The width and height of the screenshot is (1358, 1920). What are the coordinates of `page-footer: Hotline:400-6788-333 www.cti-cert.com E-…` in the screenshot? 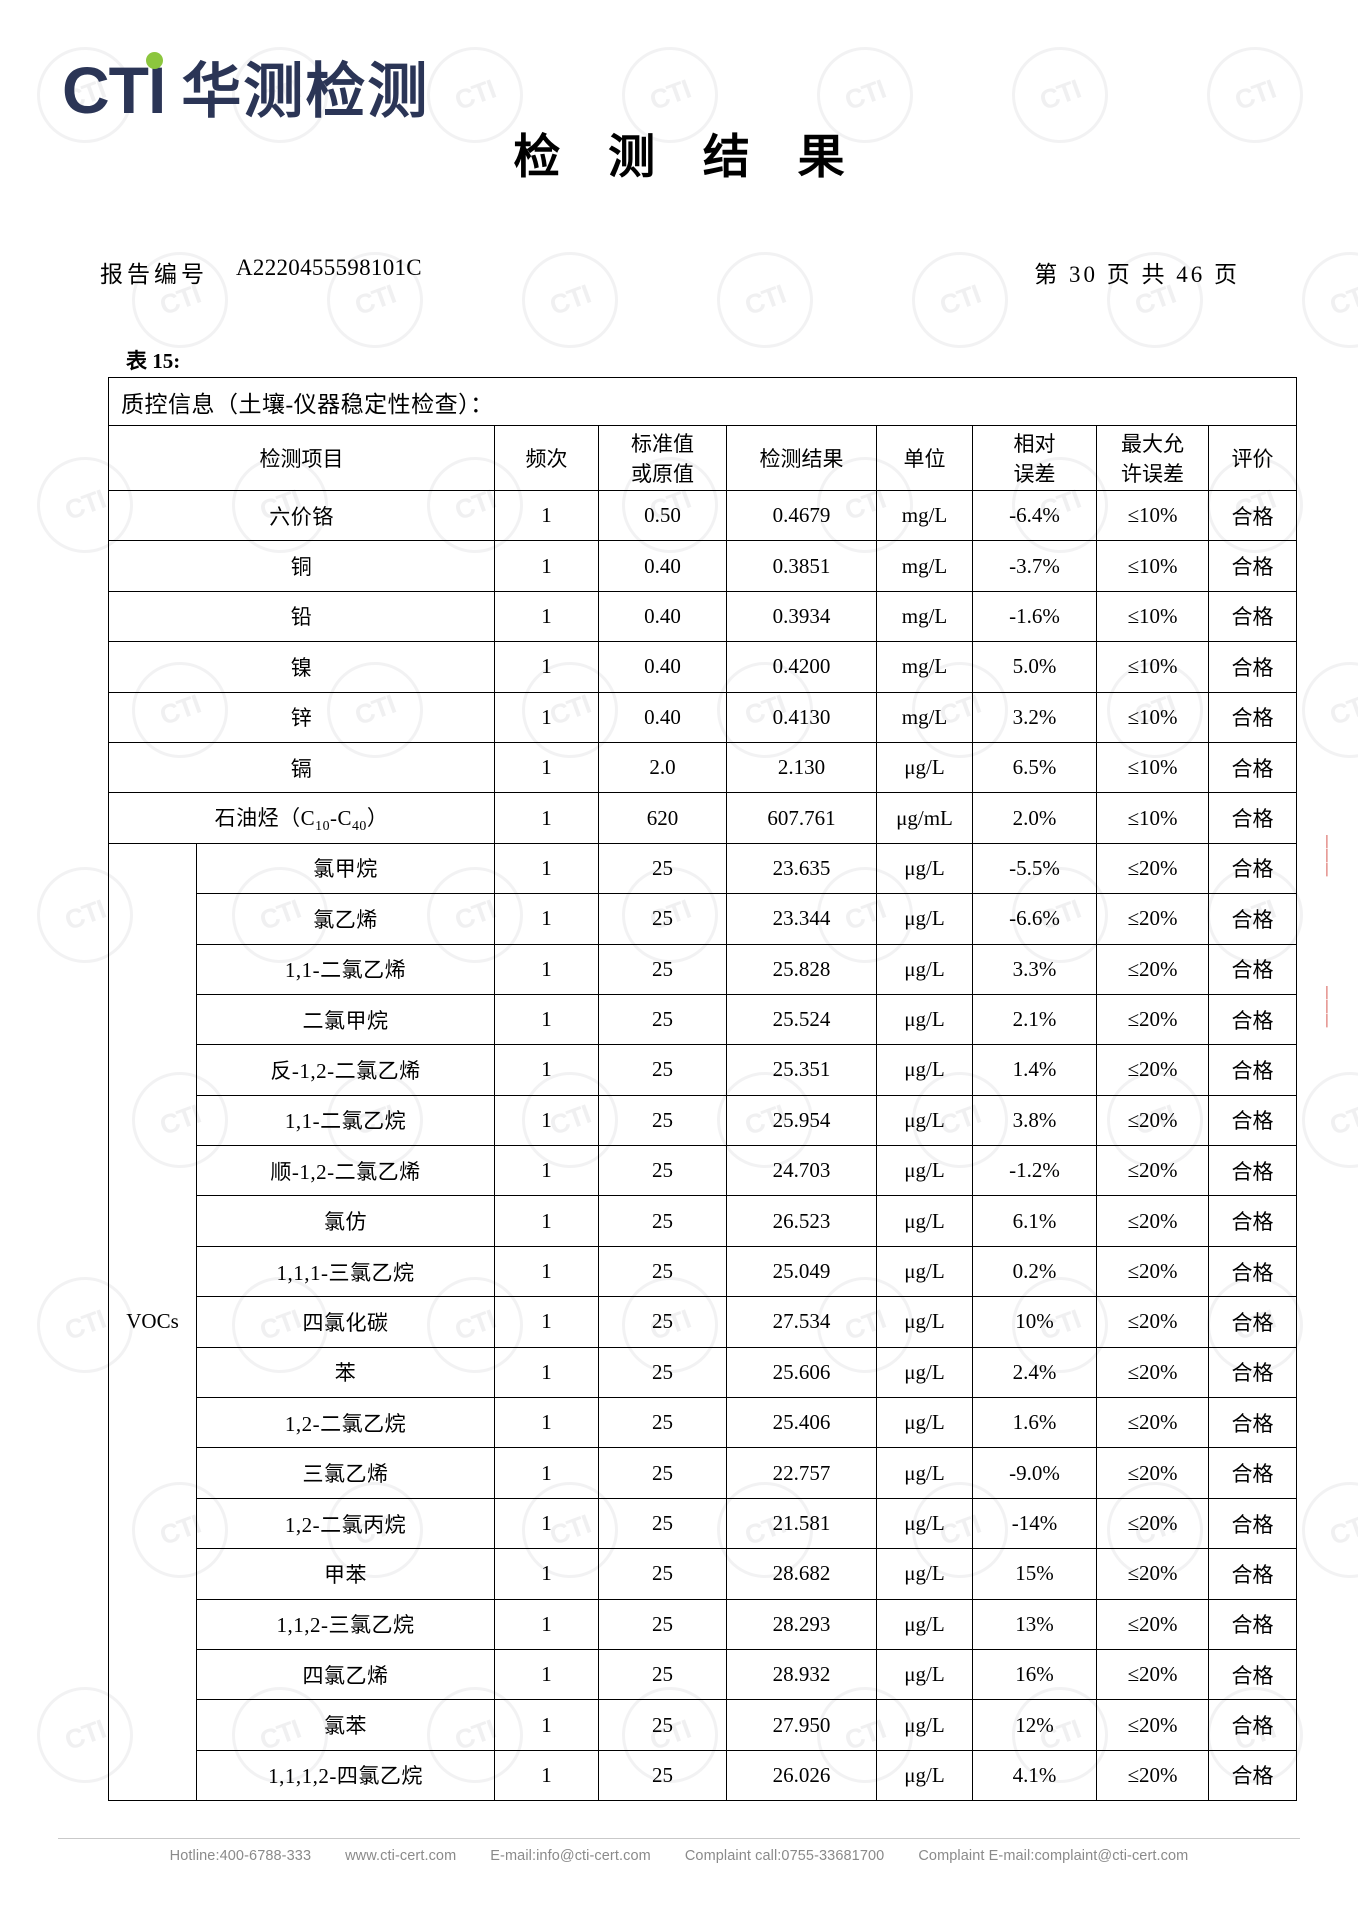 It's located at (679, 1856).